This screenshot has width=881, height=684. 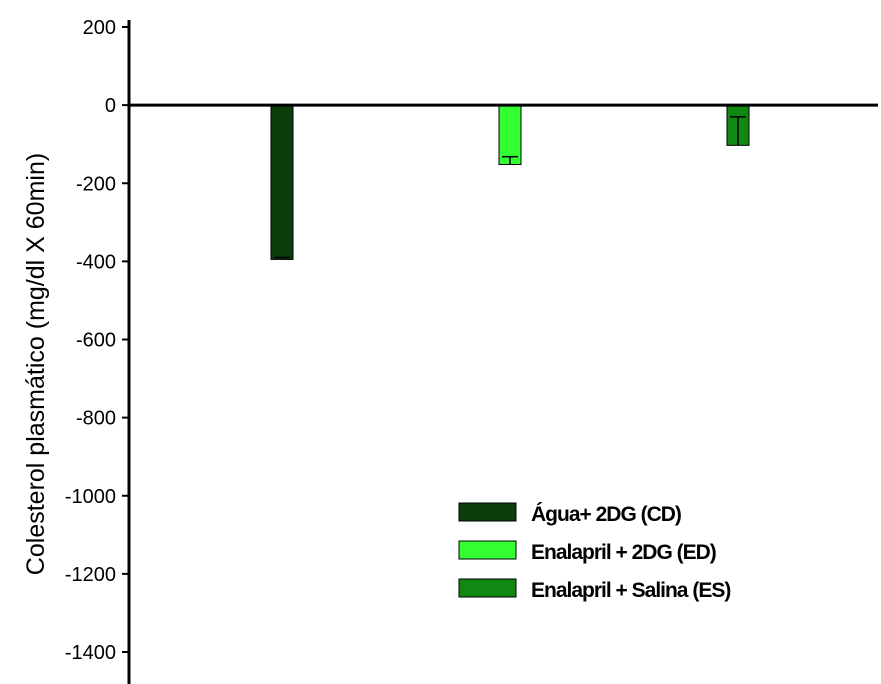 I want to click on y-tick-label: 0, so click(x=110, y=106).